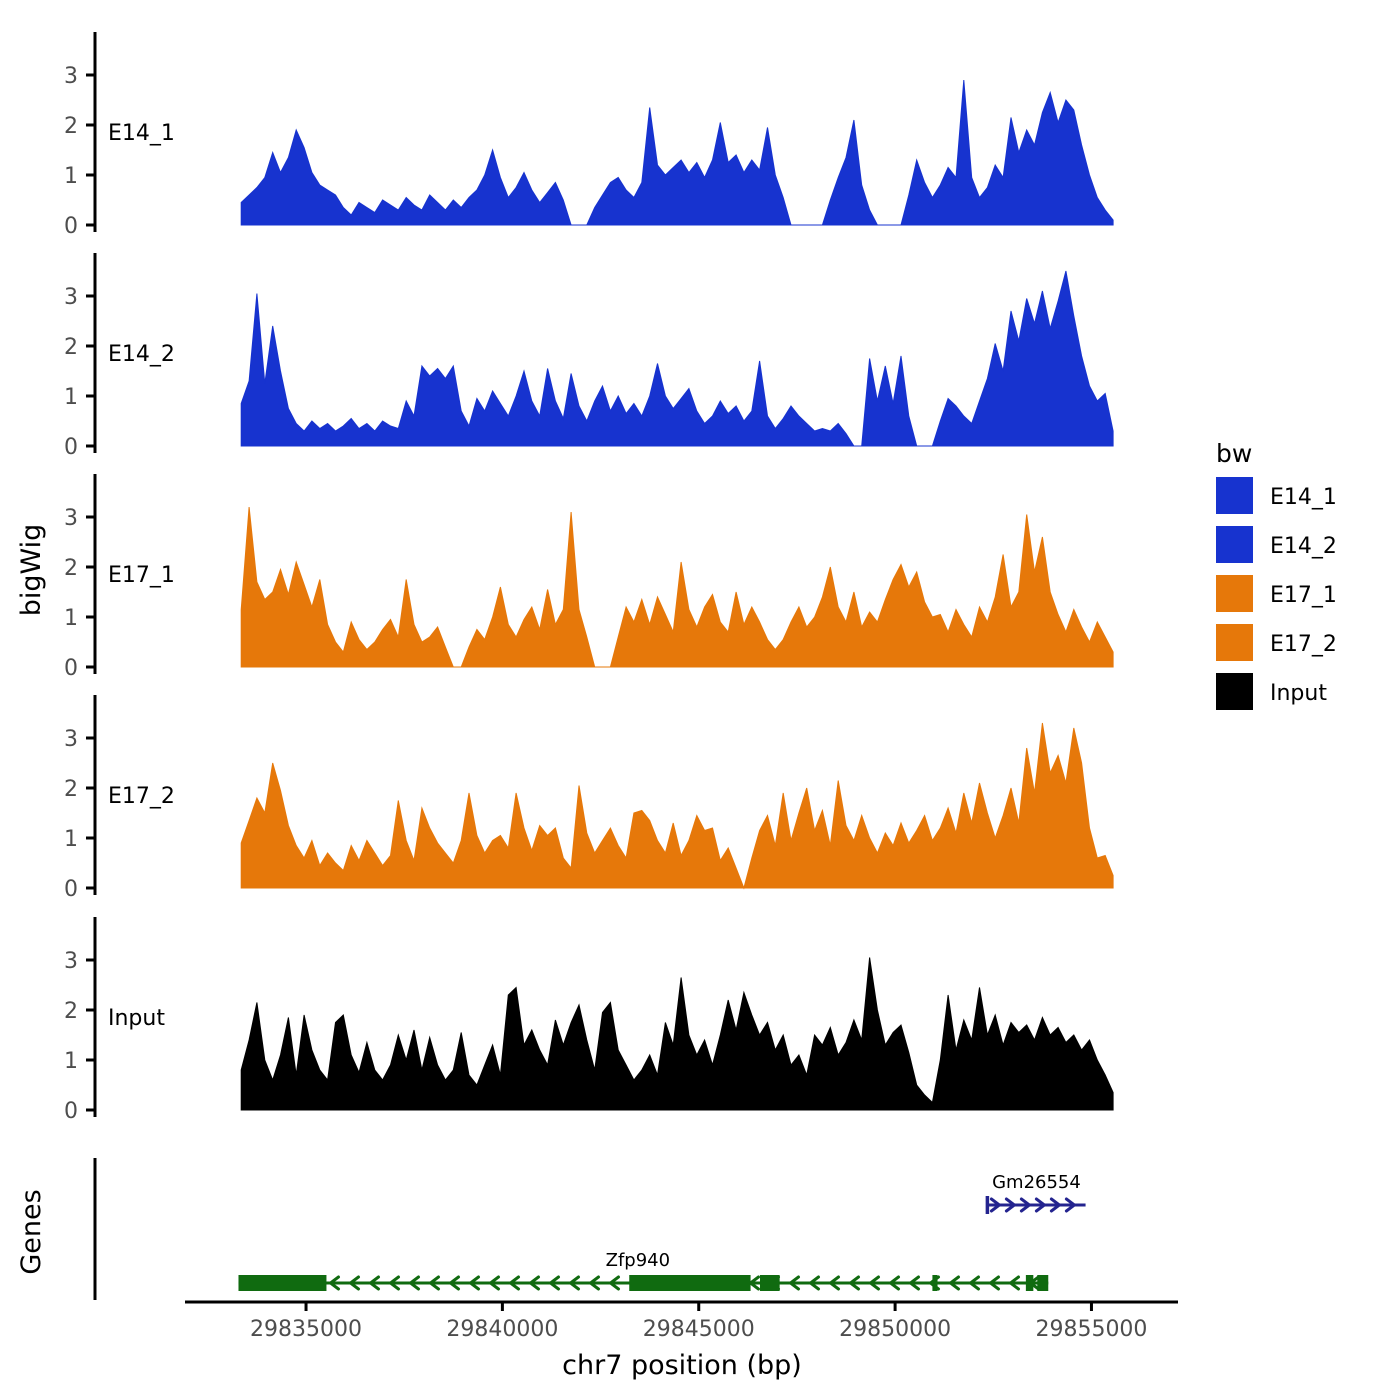 This screenshot has height=1400, width=1400. Describe the element at coordinates (136, 1018) in the screenshot. I see `track-label: Input` at that location.